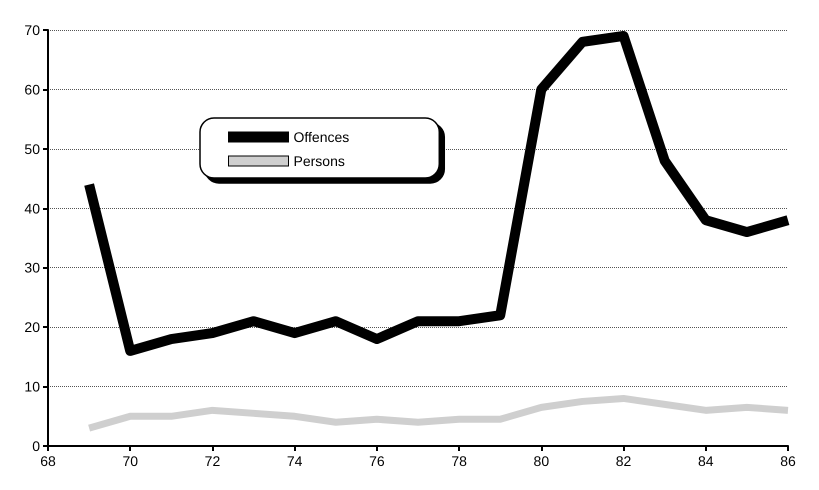 The width and height of the screenshot is (819, 490). What do you see at coordinates (32, 327) in the screenshot?
I see `y-tick-label: 20` at bounding box center [32, 327].